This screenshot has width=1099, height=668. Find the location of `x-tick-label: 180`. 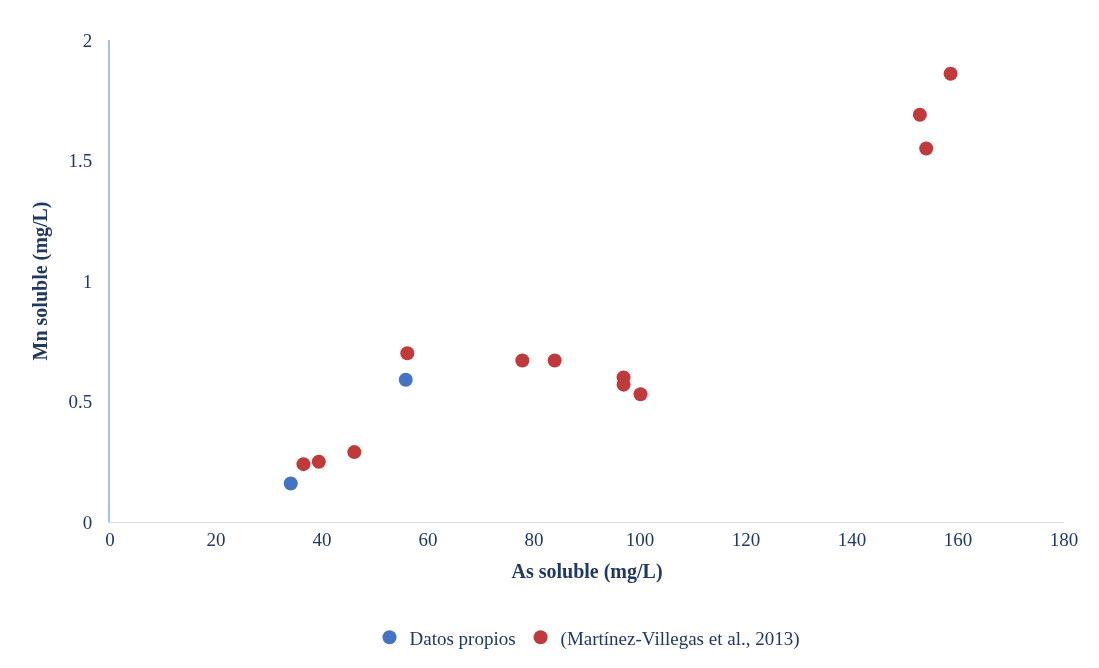

x-tick-label: 180 is located at coordinates (1064, 539).